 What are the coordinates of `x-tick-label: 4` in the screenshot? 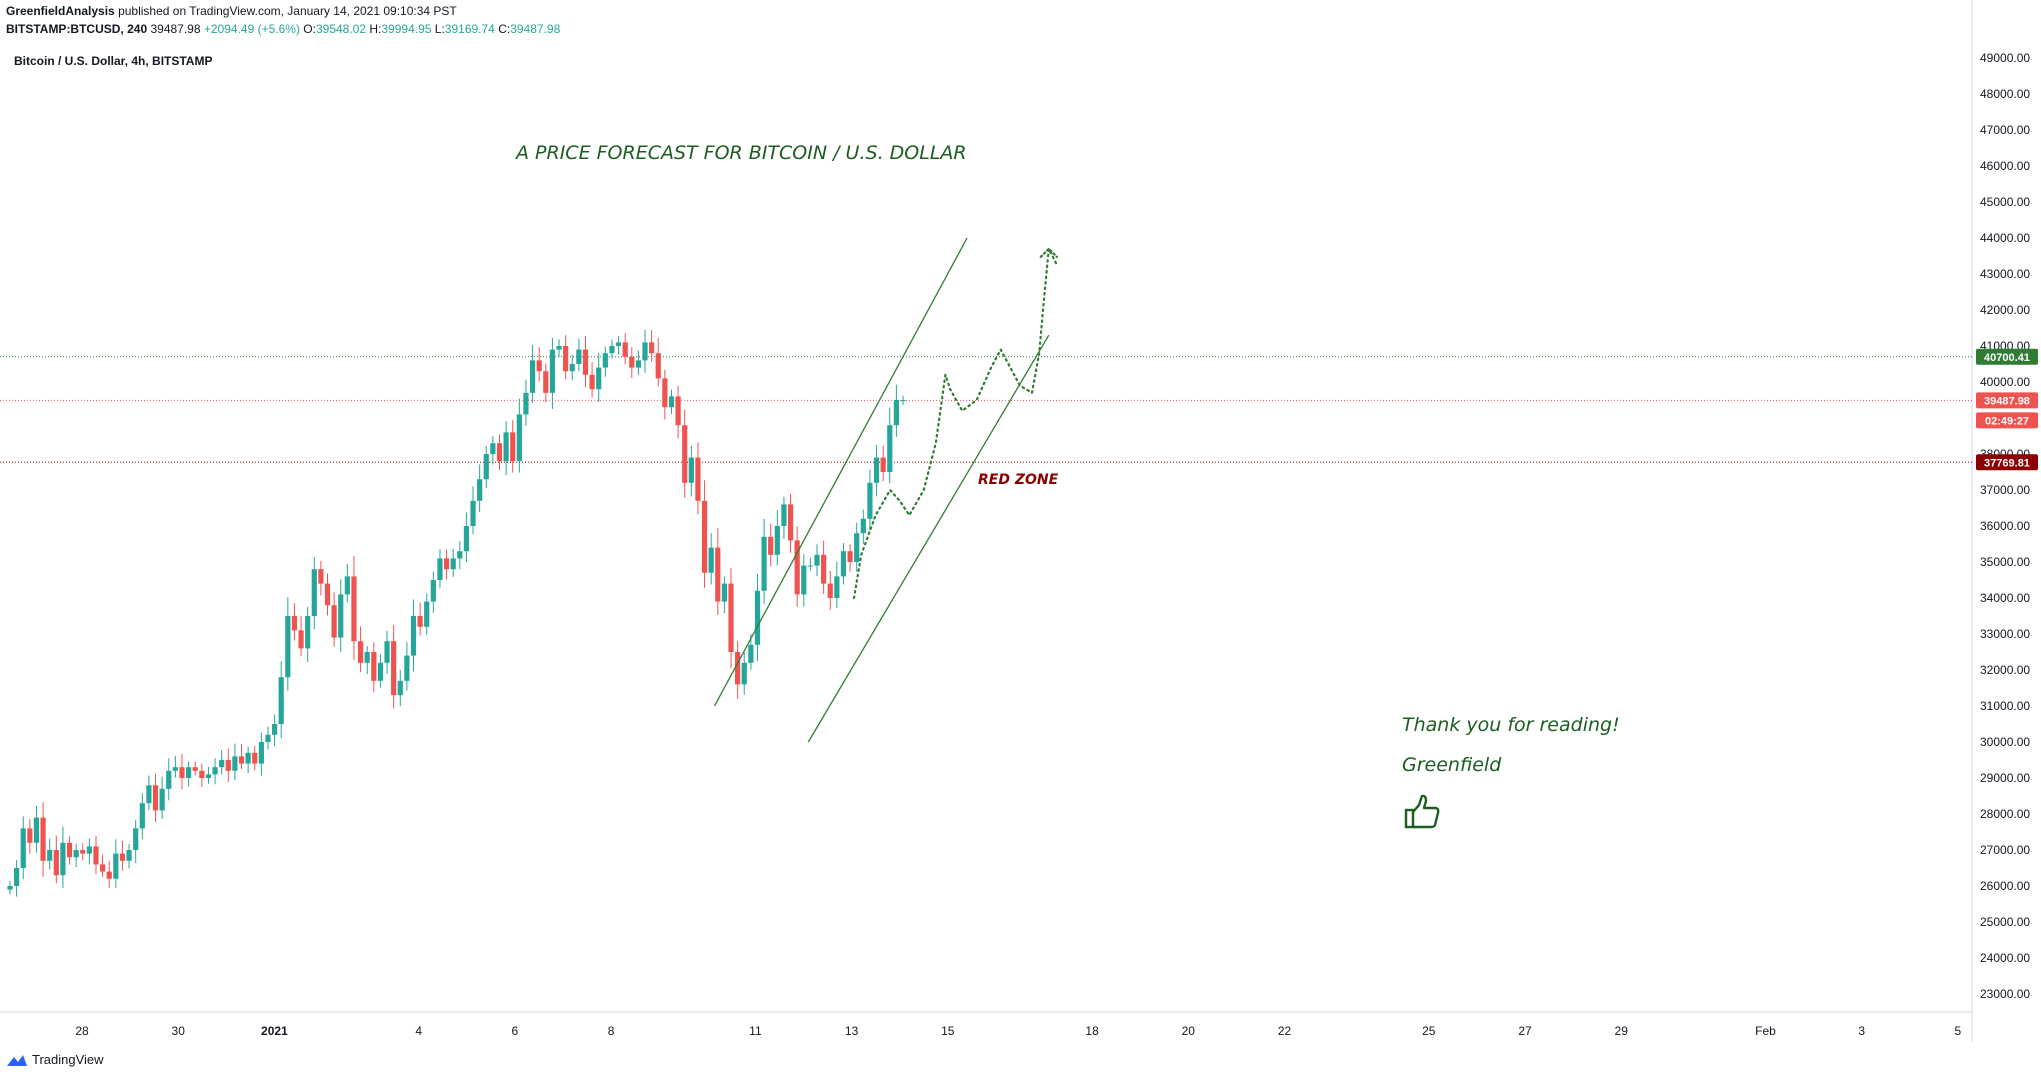 It's located at (418, 1031).